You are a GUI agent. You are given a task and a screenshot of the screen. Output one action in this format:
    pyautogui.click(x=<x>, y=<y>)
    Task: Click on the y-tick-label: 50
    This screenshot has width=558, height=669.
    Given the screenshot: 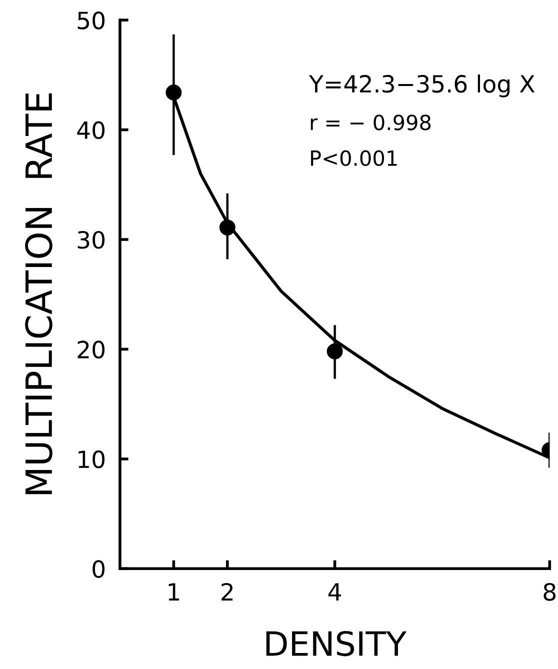 What is the action you would take?
    pyautogui.click(x=91, y=21)
    